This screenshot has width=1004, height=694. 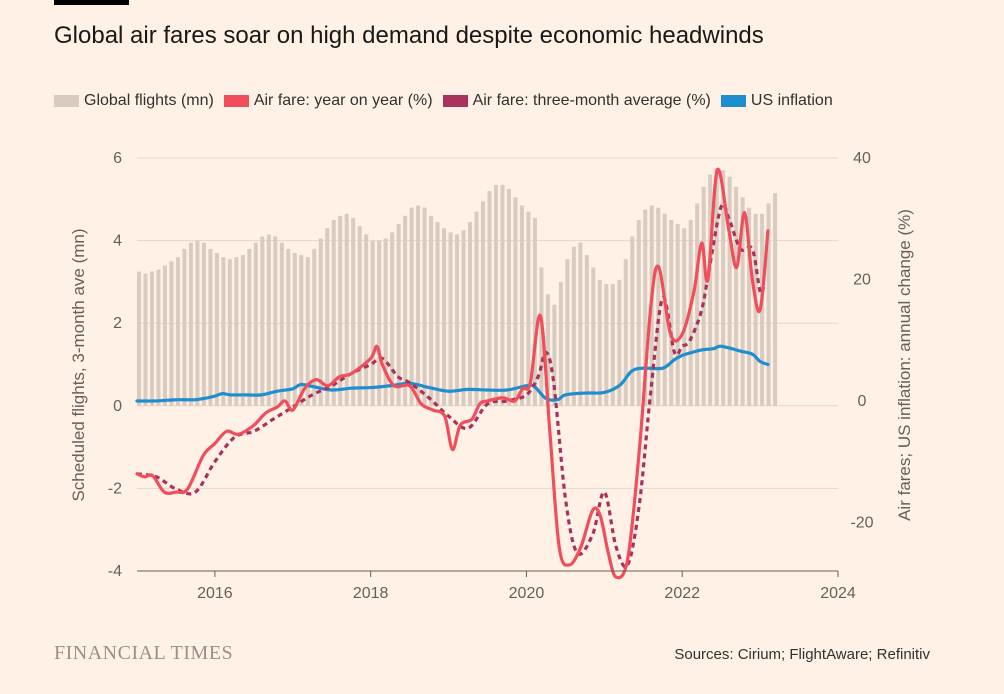 What do you see at coordinates (117, 323) in the screenshot?
I see `y-left-tick-label: 2` at bounding box center [117, 323].